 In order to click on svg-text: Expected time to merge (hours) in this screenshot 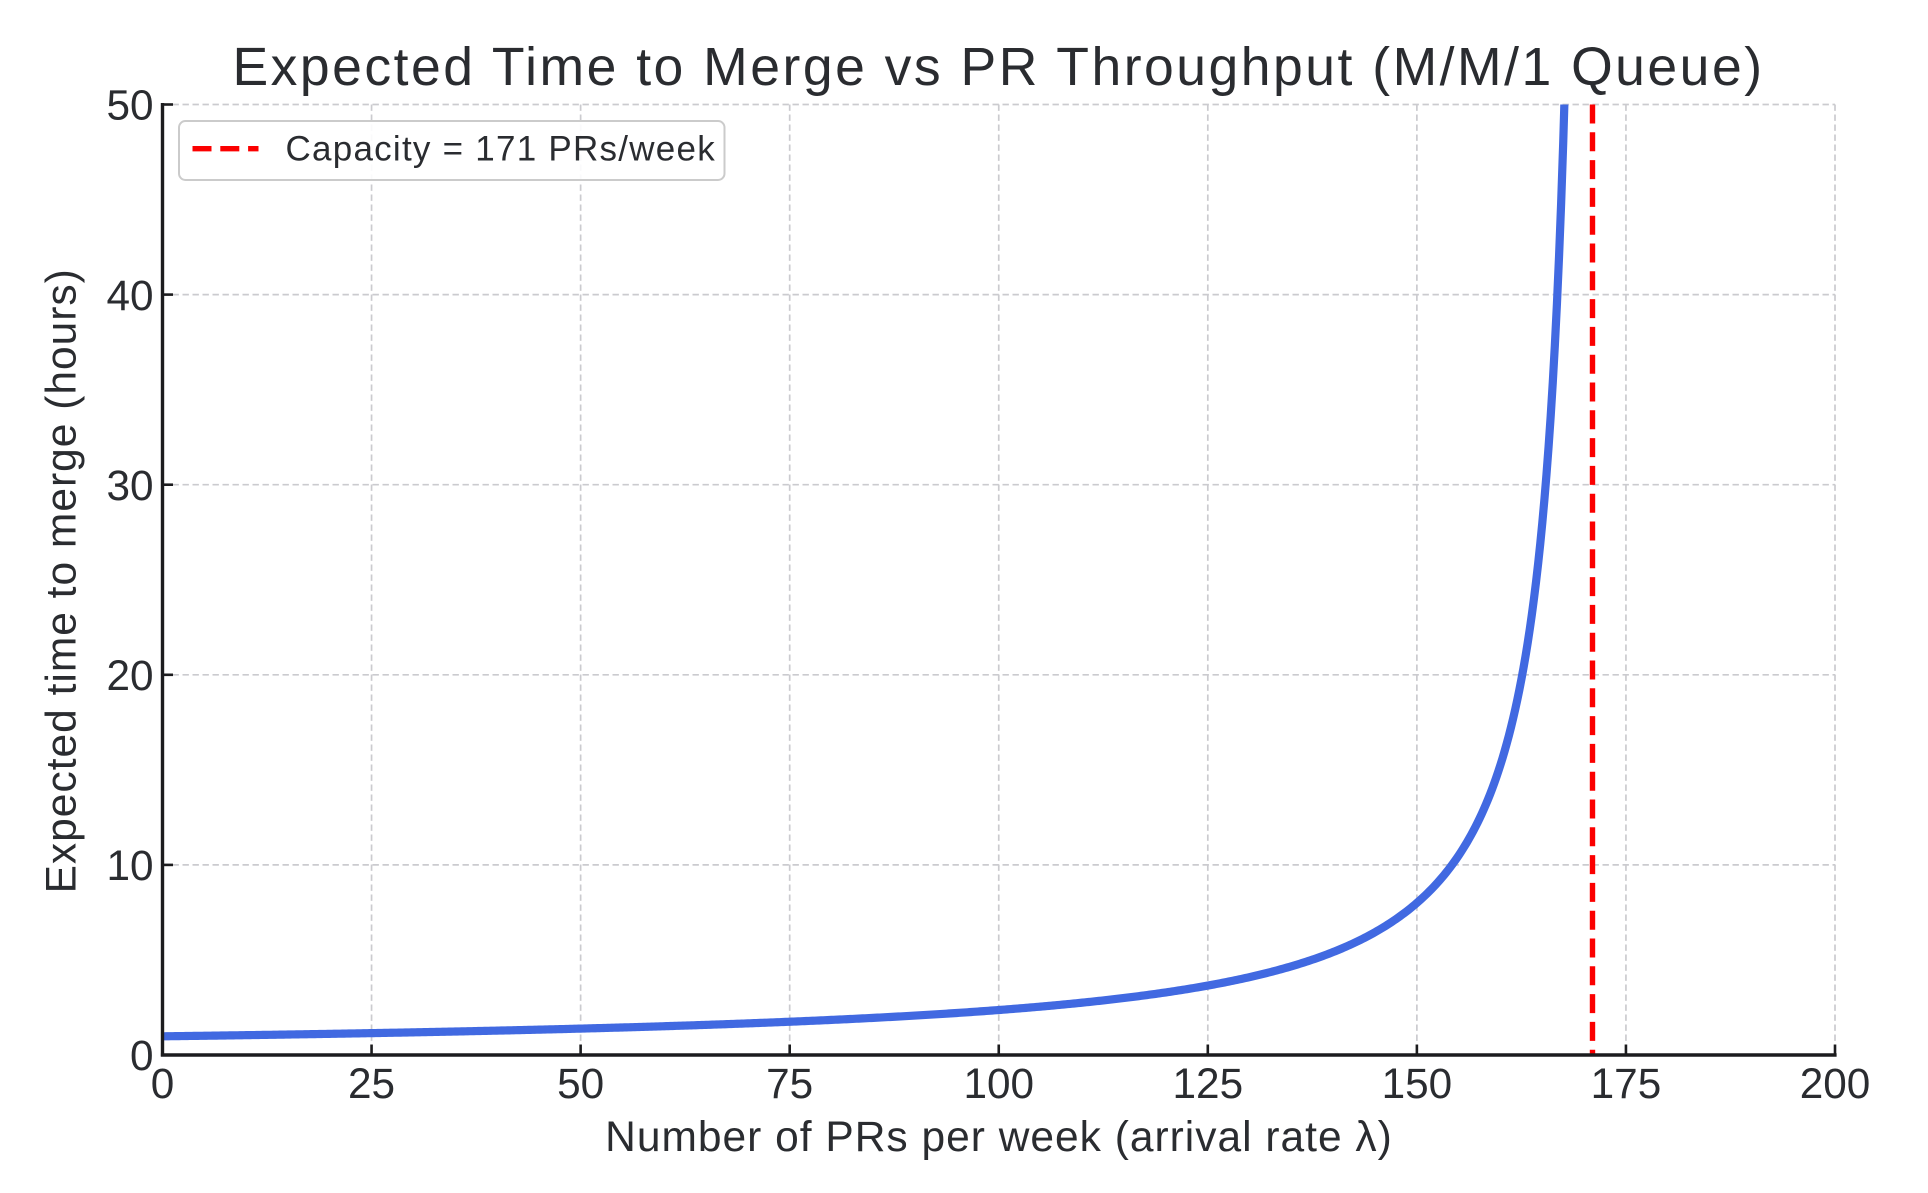, I will do `click(62, 580)`.